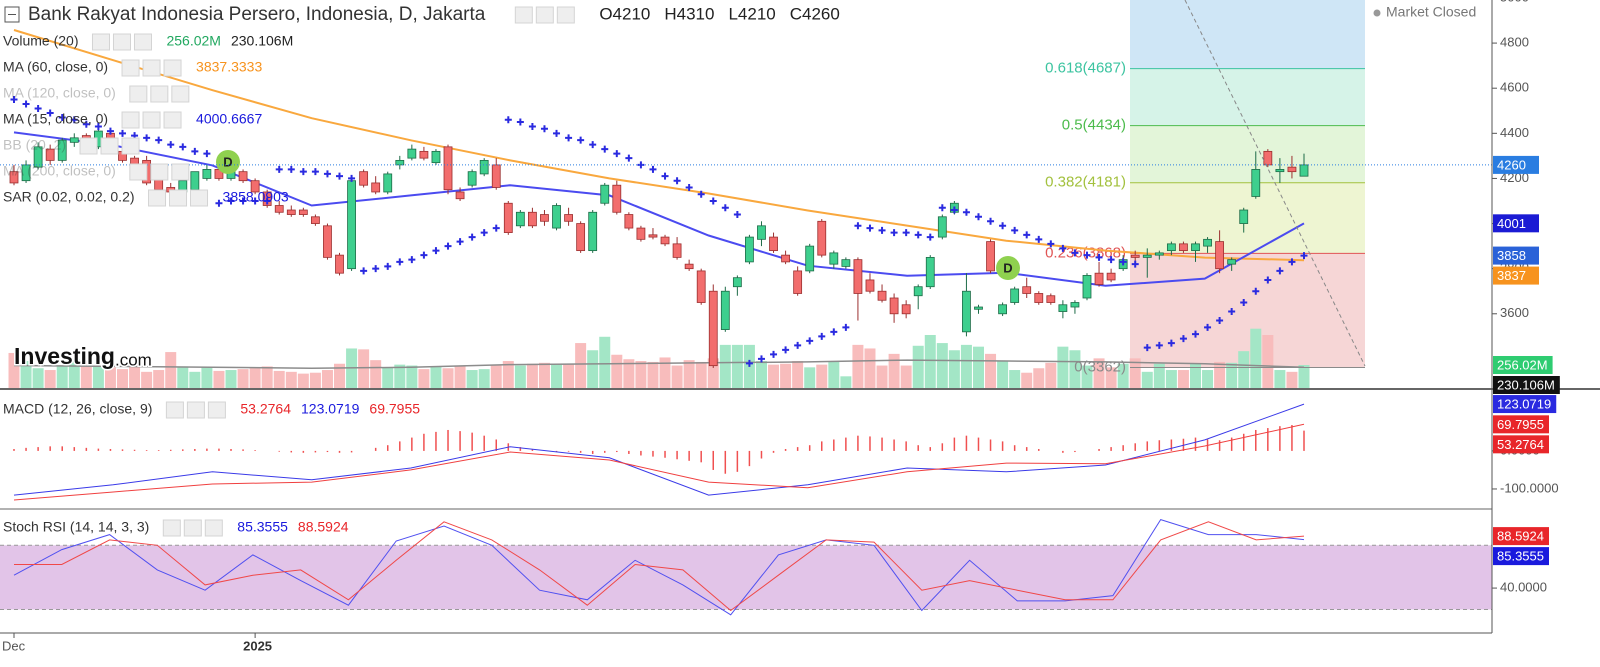 The image size is (1600, 667). What do you see at coordinates (624, 13) in the screenshot?
I see `quote-value: O4210` at bounding box center [624, 13].